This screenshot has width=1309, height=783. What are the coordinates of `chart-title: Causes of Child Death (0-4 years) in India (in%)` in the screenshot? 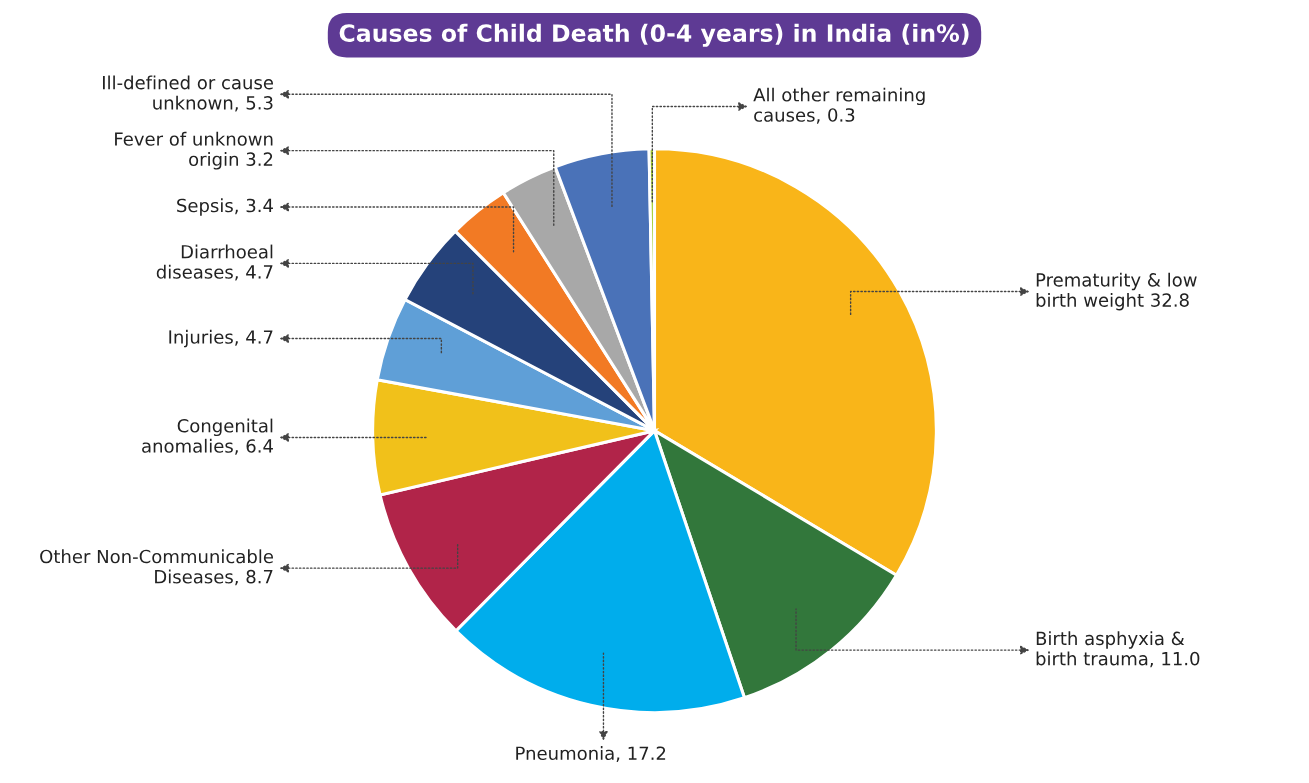 It's located at (654, 35).